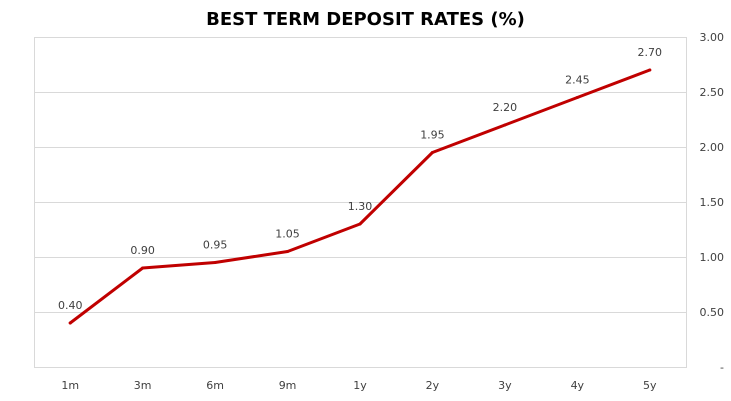 The image size is (731, 401). I want to click on data-label: 0.40, so click(70, 305).